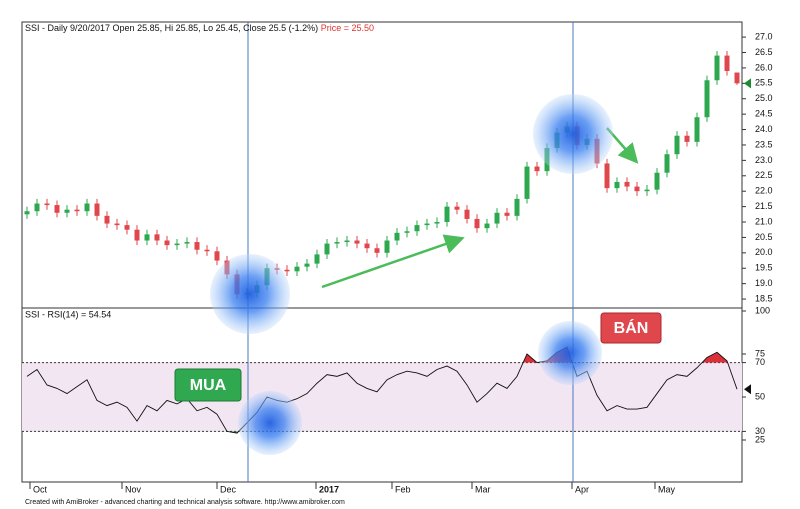 The image size is (800, 509). I want to click on sell-label: BÁN, so click(631, 327).